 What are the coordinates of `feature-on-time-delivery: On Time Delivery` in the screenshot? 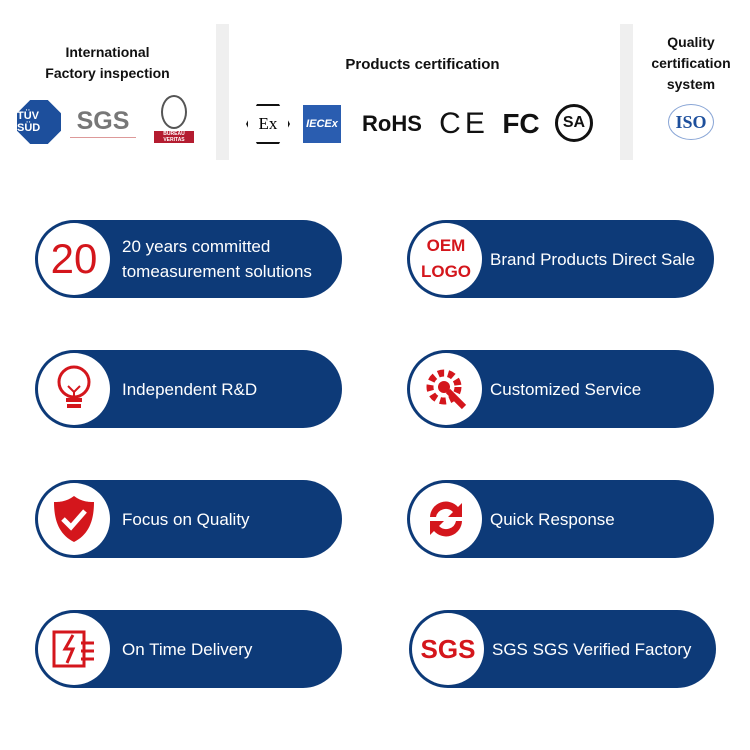 It's located at (188, 649).